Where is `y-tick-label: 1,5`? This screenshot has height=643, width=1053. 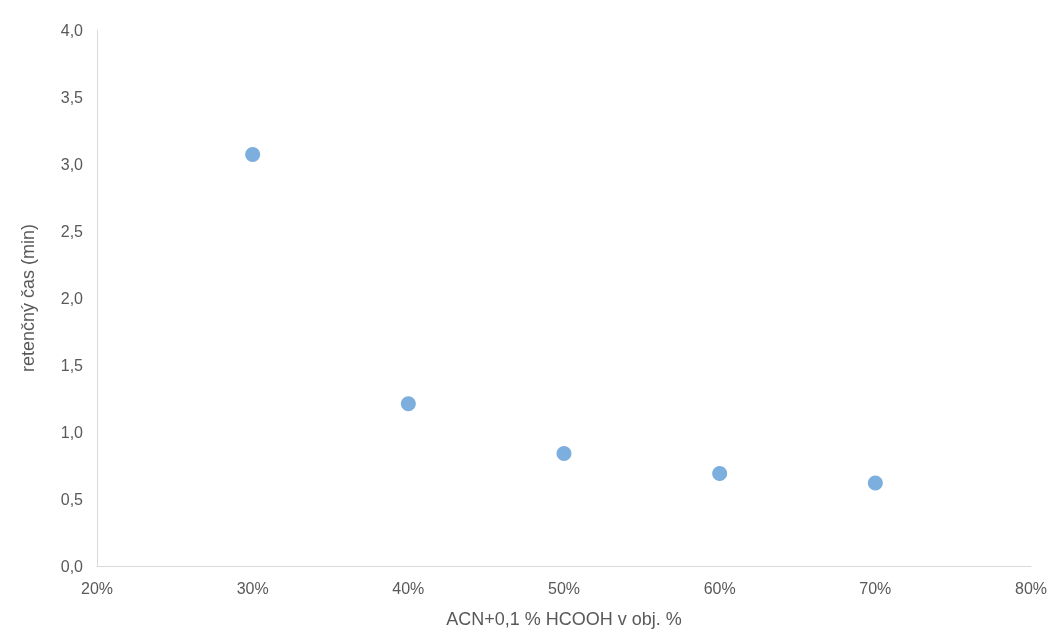 y-tick-label: 1,5 is located at coordinates (72, 365).